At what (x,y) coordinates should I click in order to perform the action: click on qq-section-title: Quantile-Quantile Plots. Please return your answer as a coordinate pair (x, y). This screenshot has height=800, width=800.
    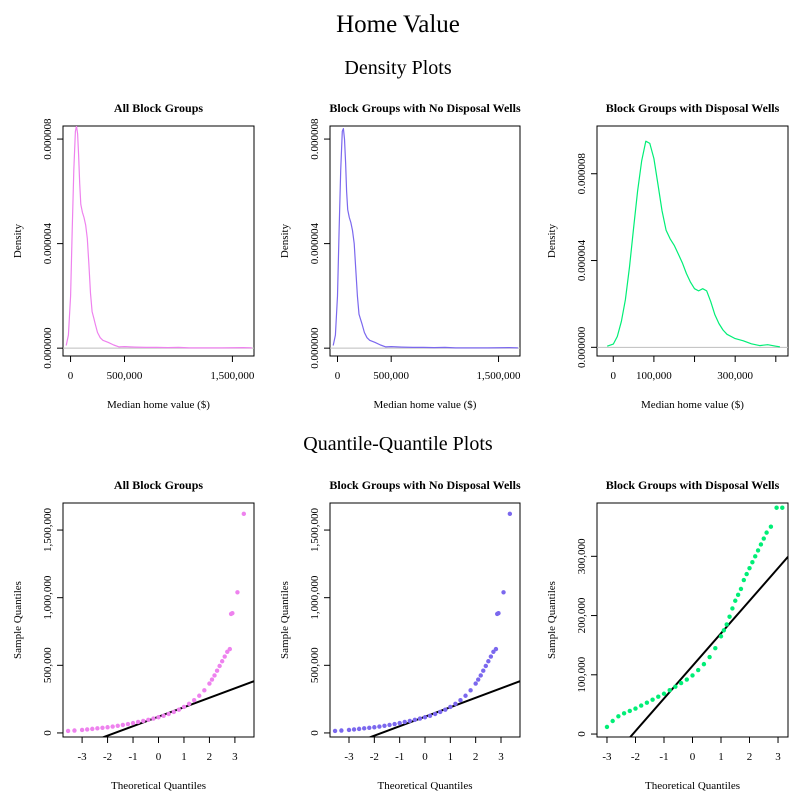
    Looking at the image, I should click on (398, 444).